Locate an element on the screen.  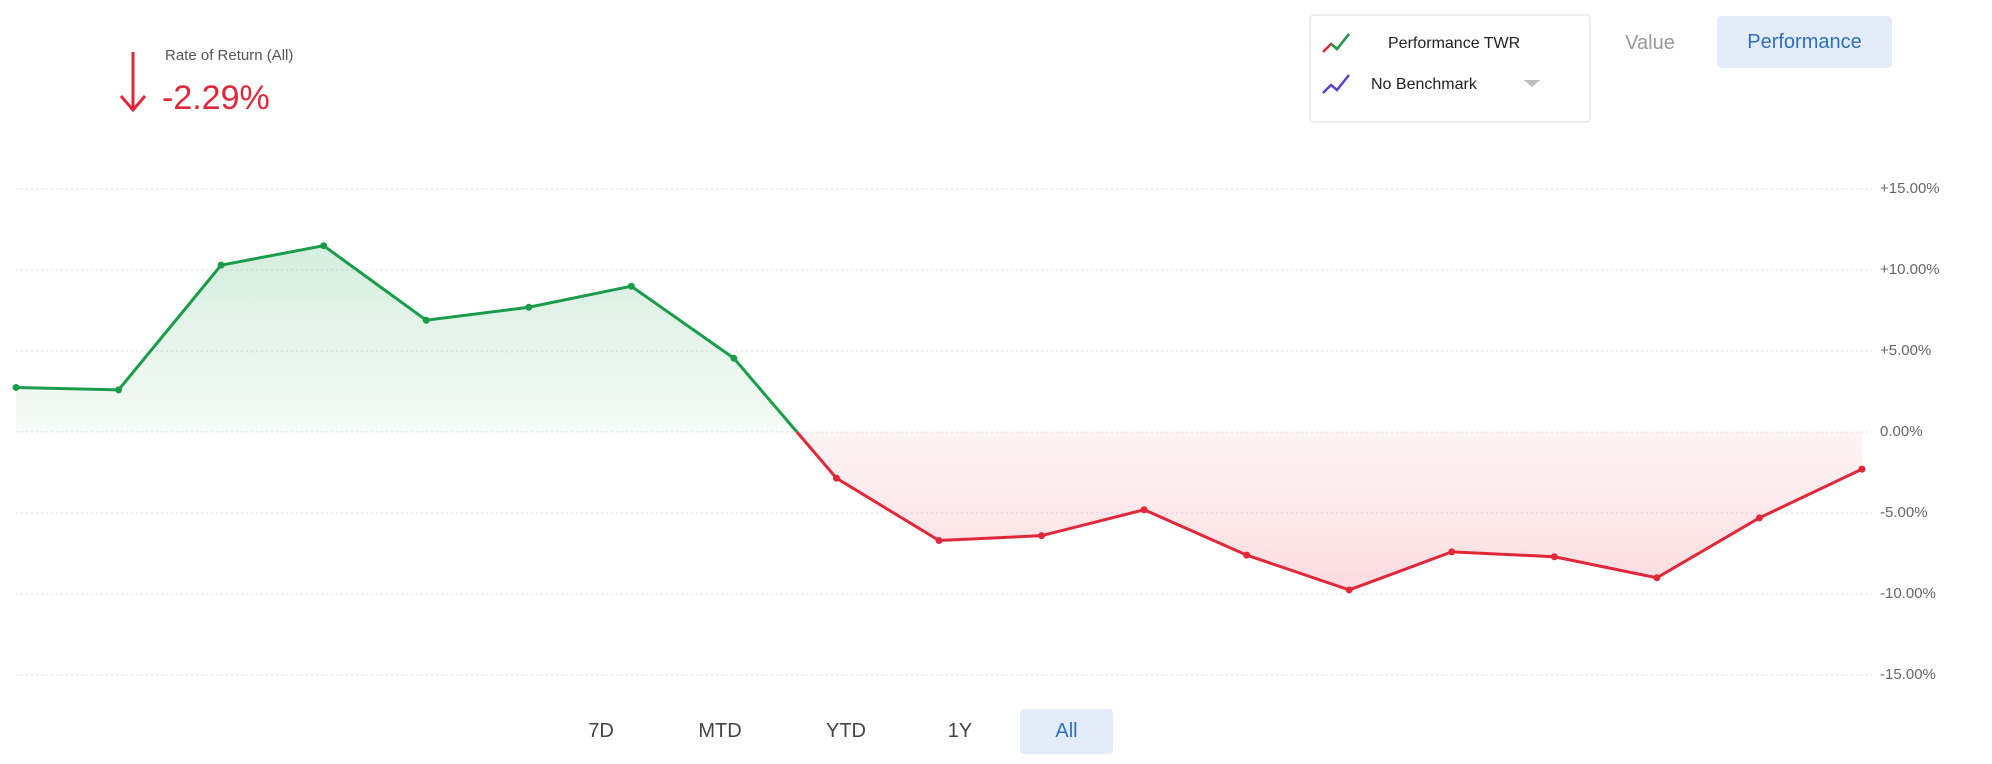
range-button-active: All is located at coordinates (1066, 731).